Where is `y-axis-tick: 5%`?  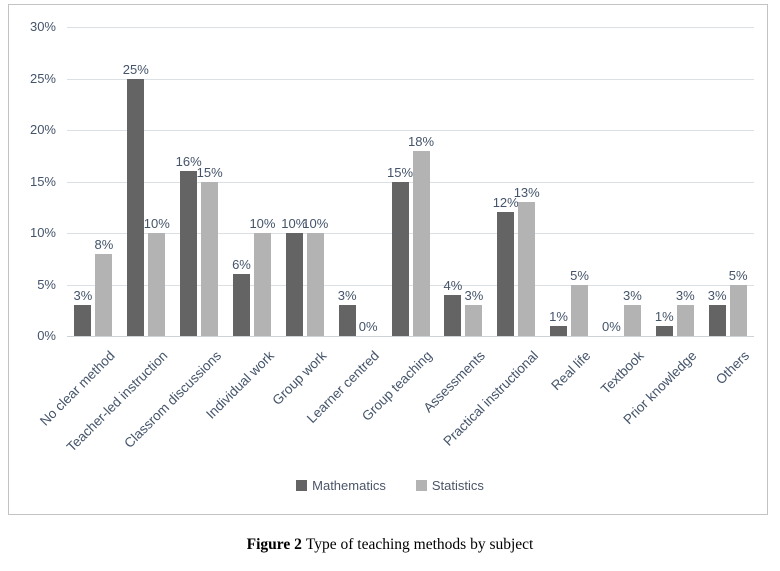 y-axis-tick: 5% is located at coordinates (46, 284).